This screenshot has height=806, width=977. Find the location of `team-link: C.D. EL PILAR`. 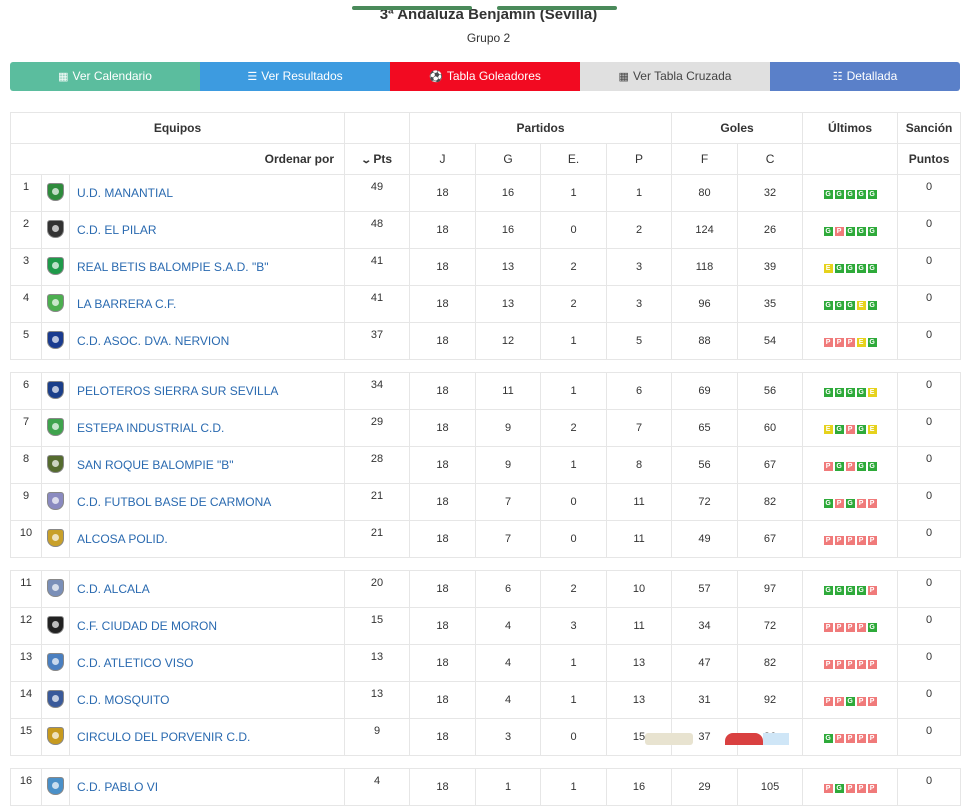

team-link: C.D. EL PILAR is located at coordinates (117, 230).